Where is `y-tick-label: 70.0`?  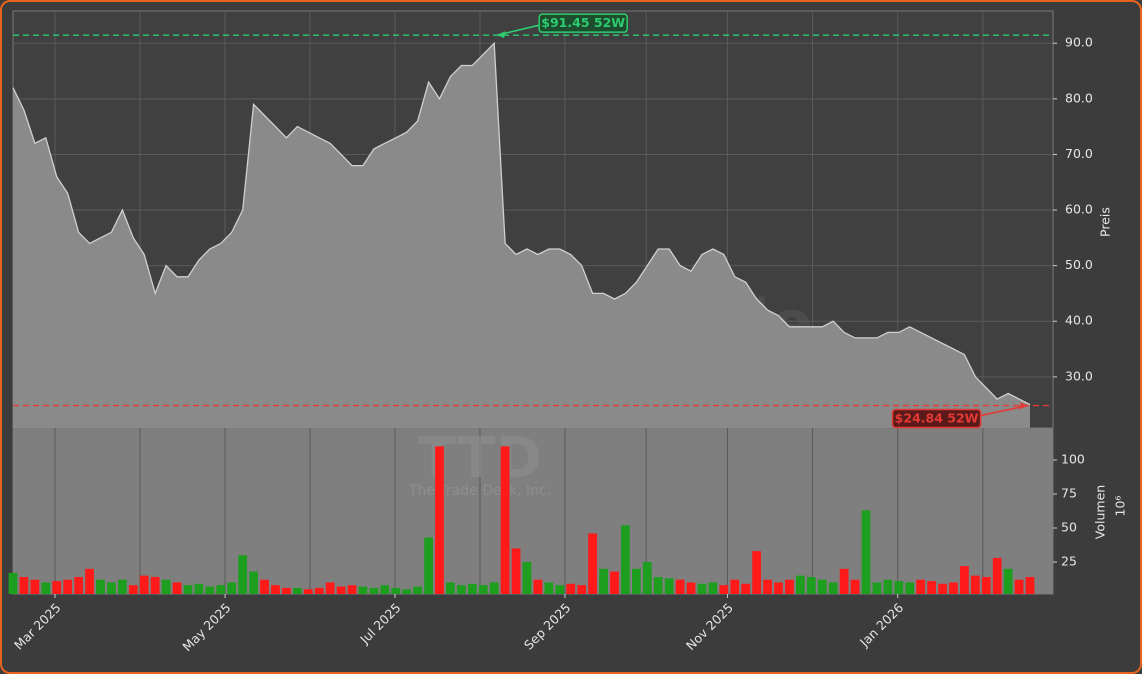 y-tick-label: 70.0 is located at coordinates (1079, 153).